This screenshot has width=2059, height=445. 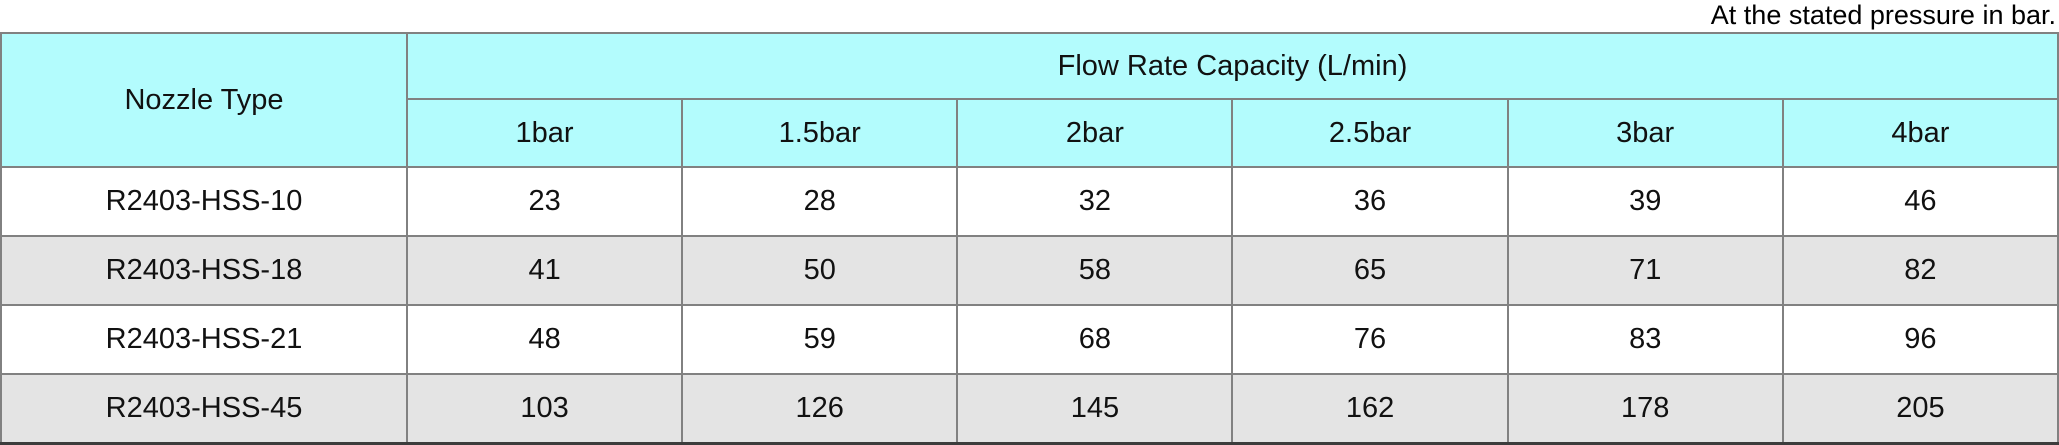 I want to click on flow-value-cell: 126, so click(x=820, y=408).